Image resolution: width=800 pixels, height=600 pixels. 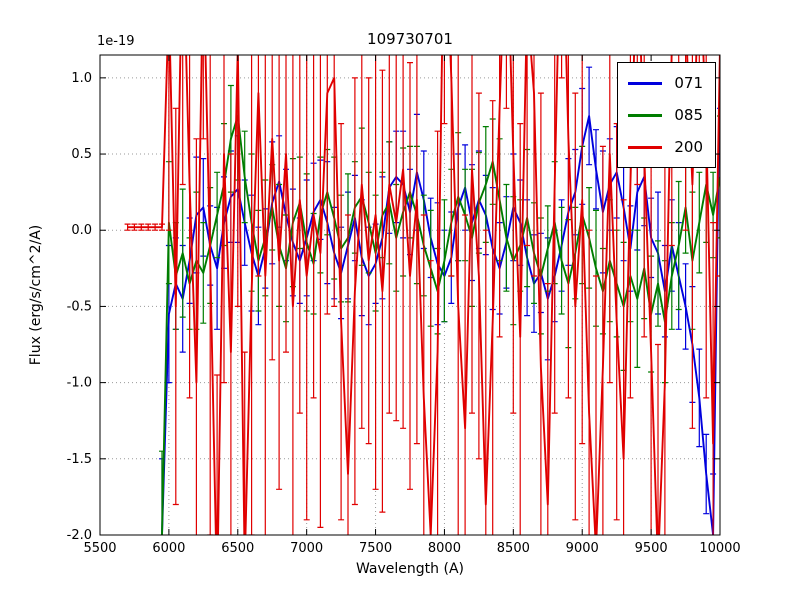 I want to click on x-tick-label: 7500, so click(x=375, y=548).